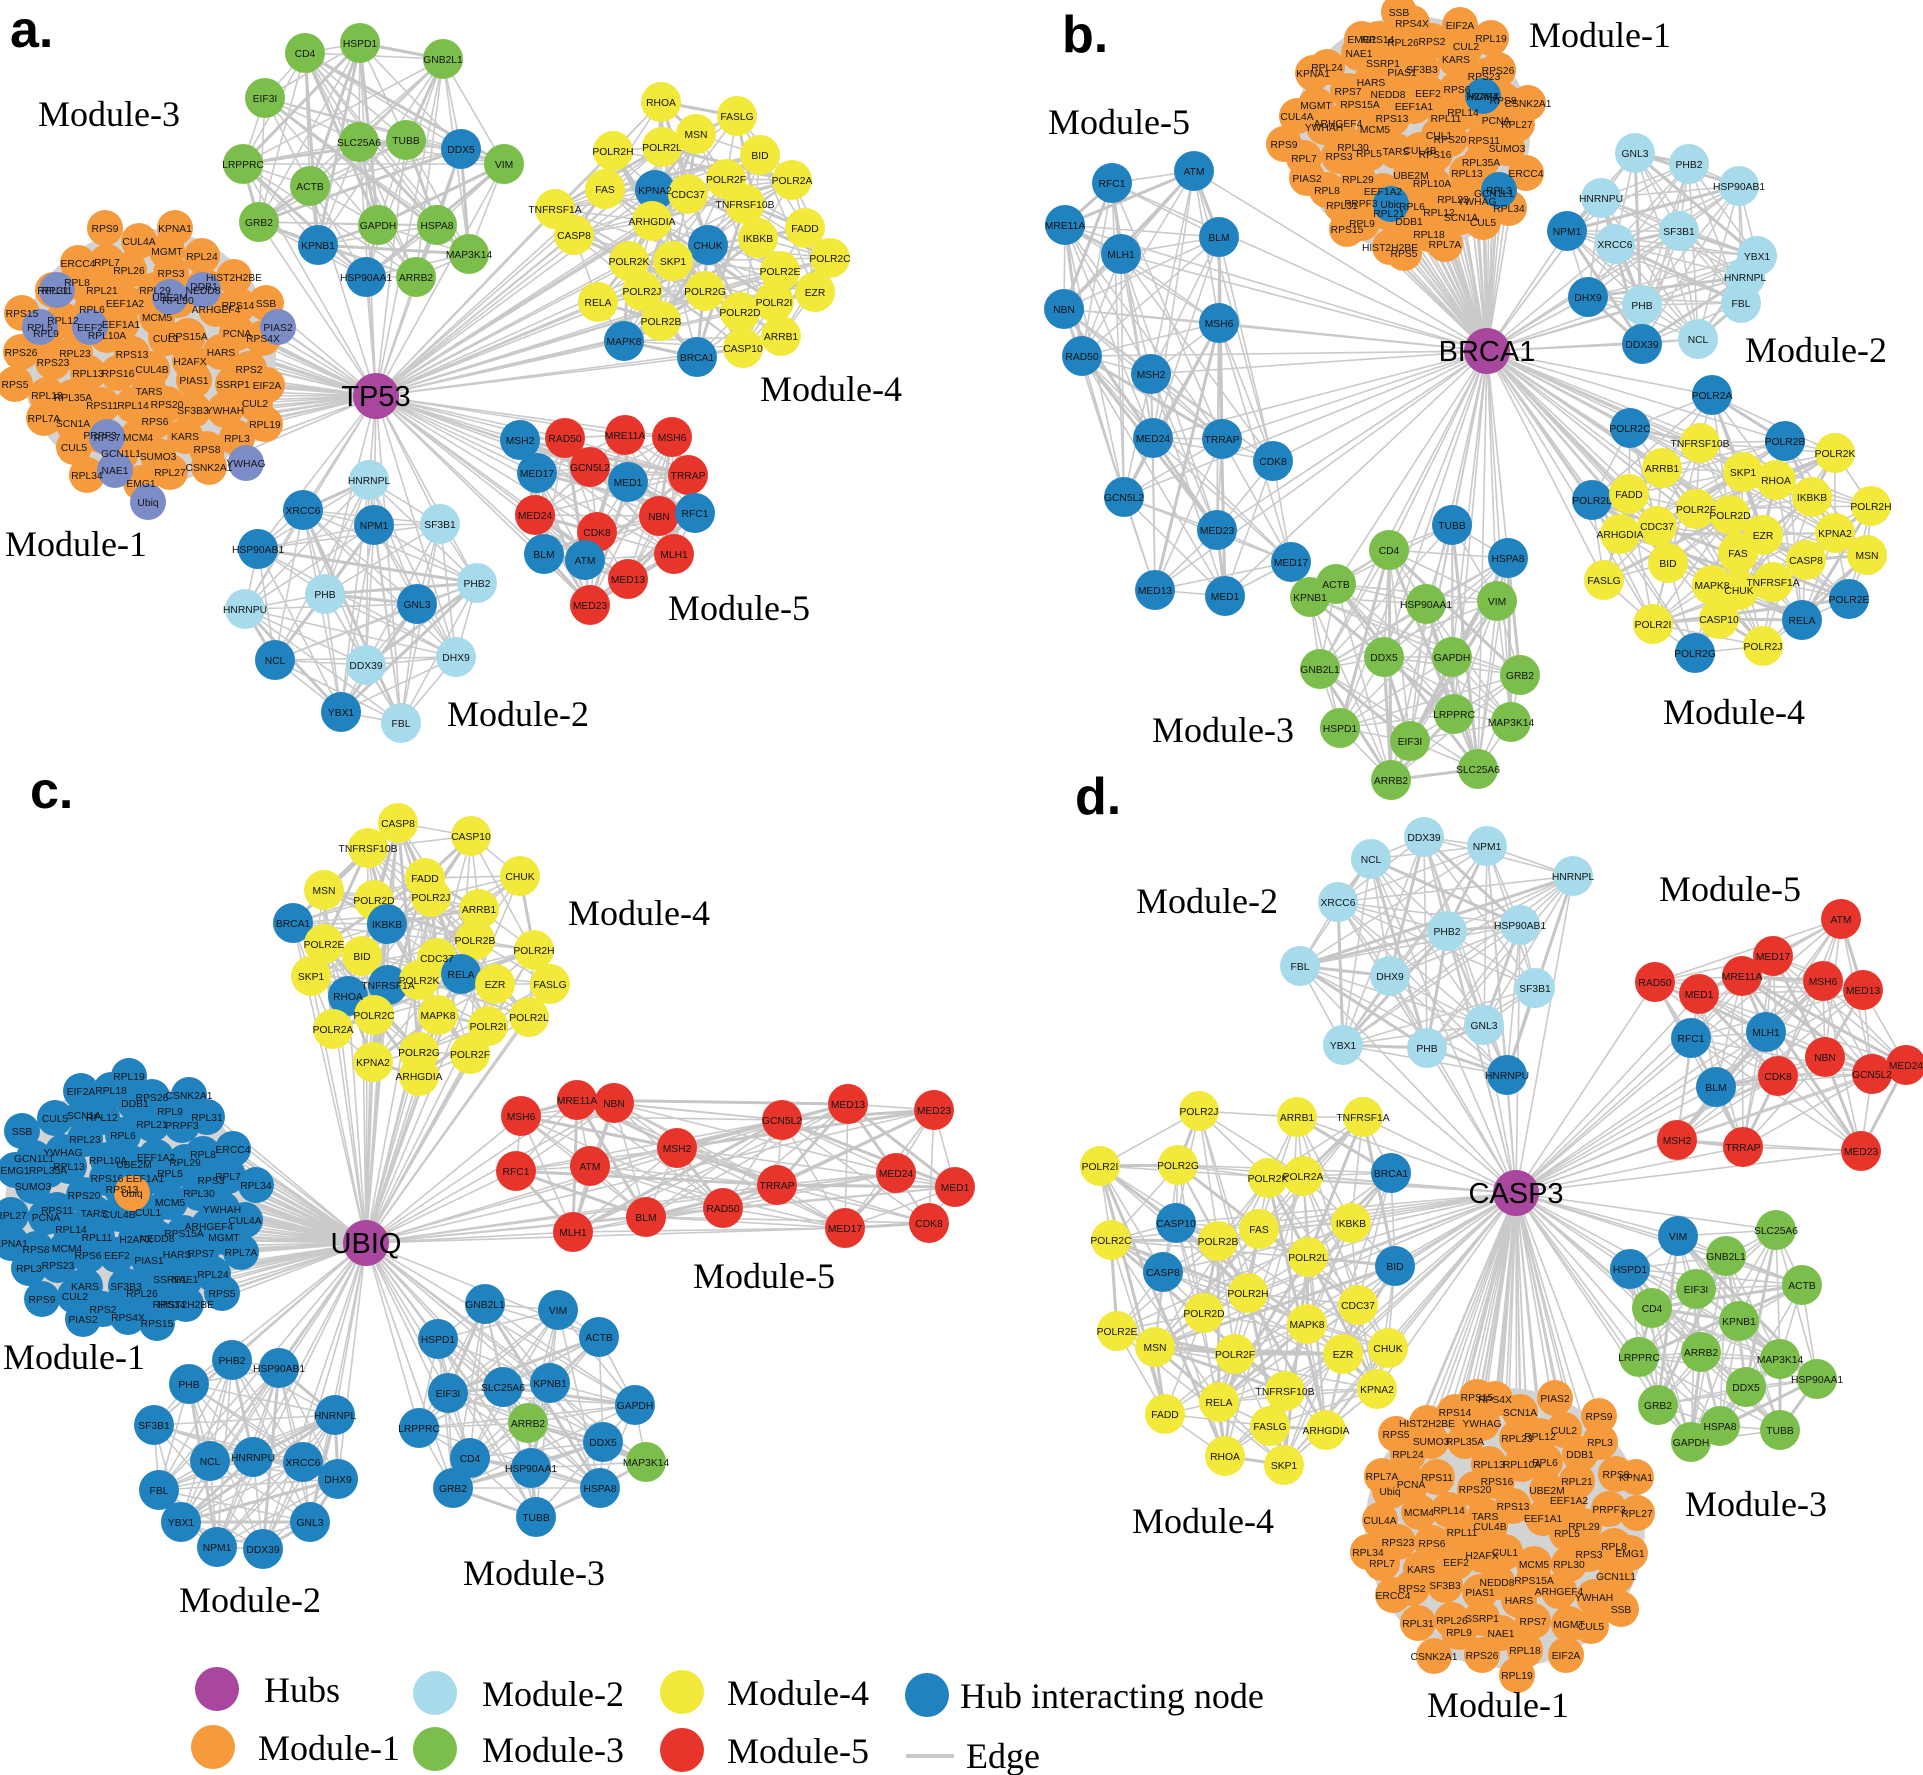 Image resolution: width=1923 pixels, height=1775 pixels. What do you see at coordinates (311, 977) in the screenshot?
I see `svg-text: SKP1` at bounding box center [311, 977].